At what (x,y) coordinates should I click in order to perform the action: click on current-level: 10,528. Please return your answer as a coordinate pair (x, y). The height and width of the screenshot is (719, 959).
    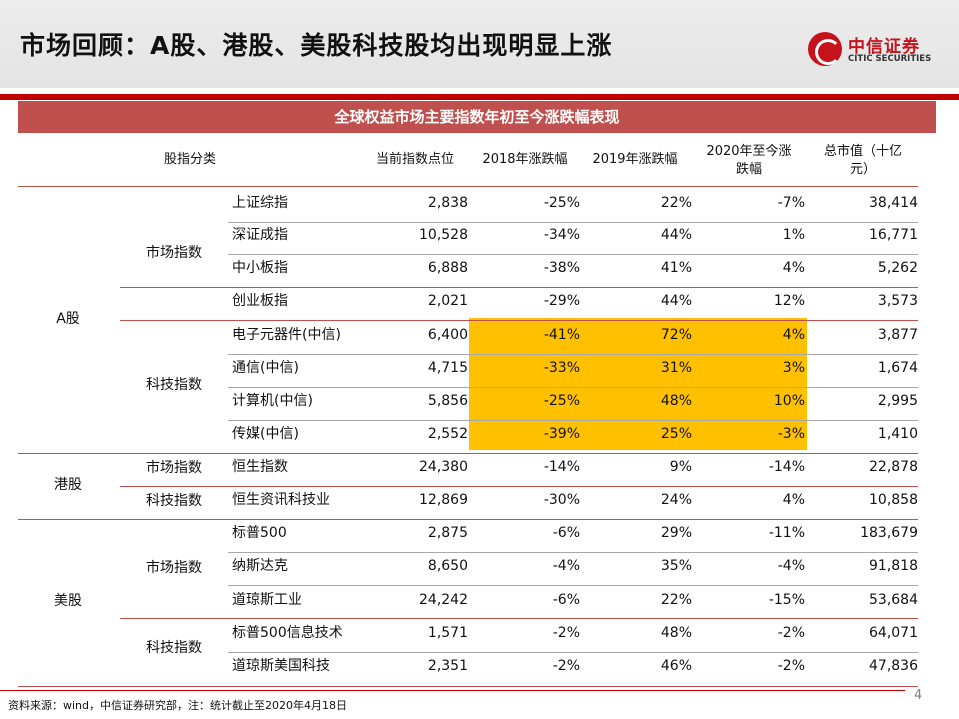
    Looking at the image, I should click on (443, 235).